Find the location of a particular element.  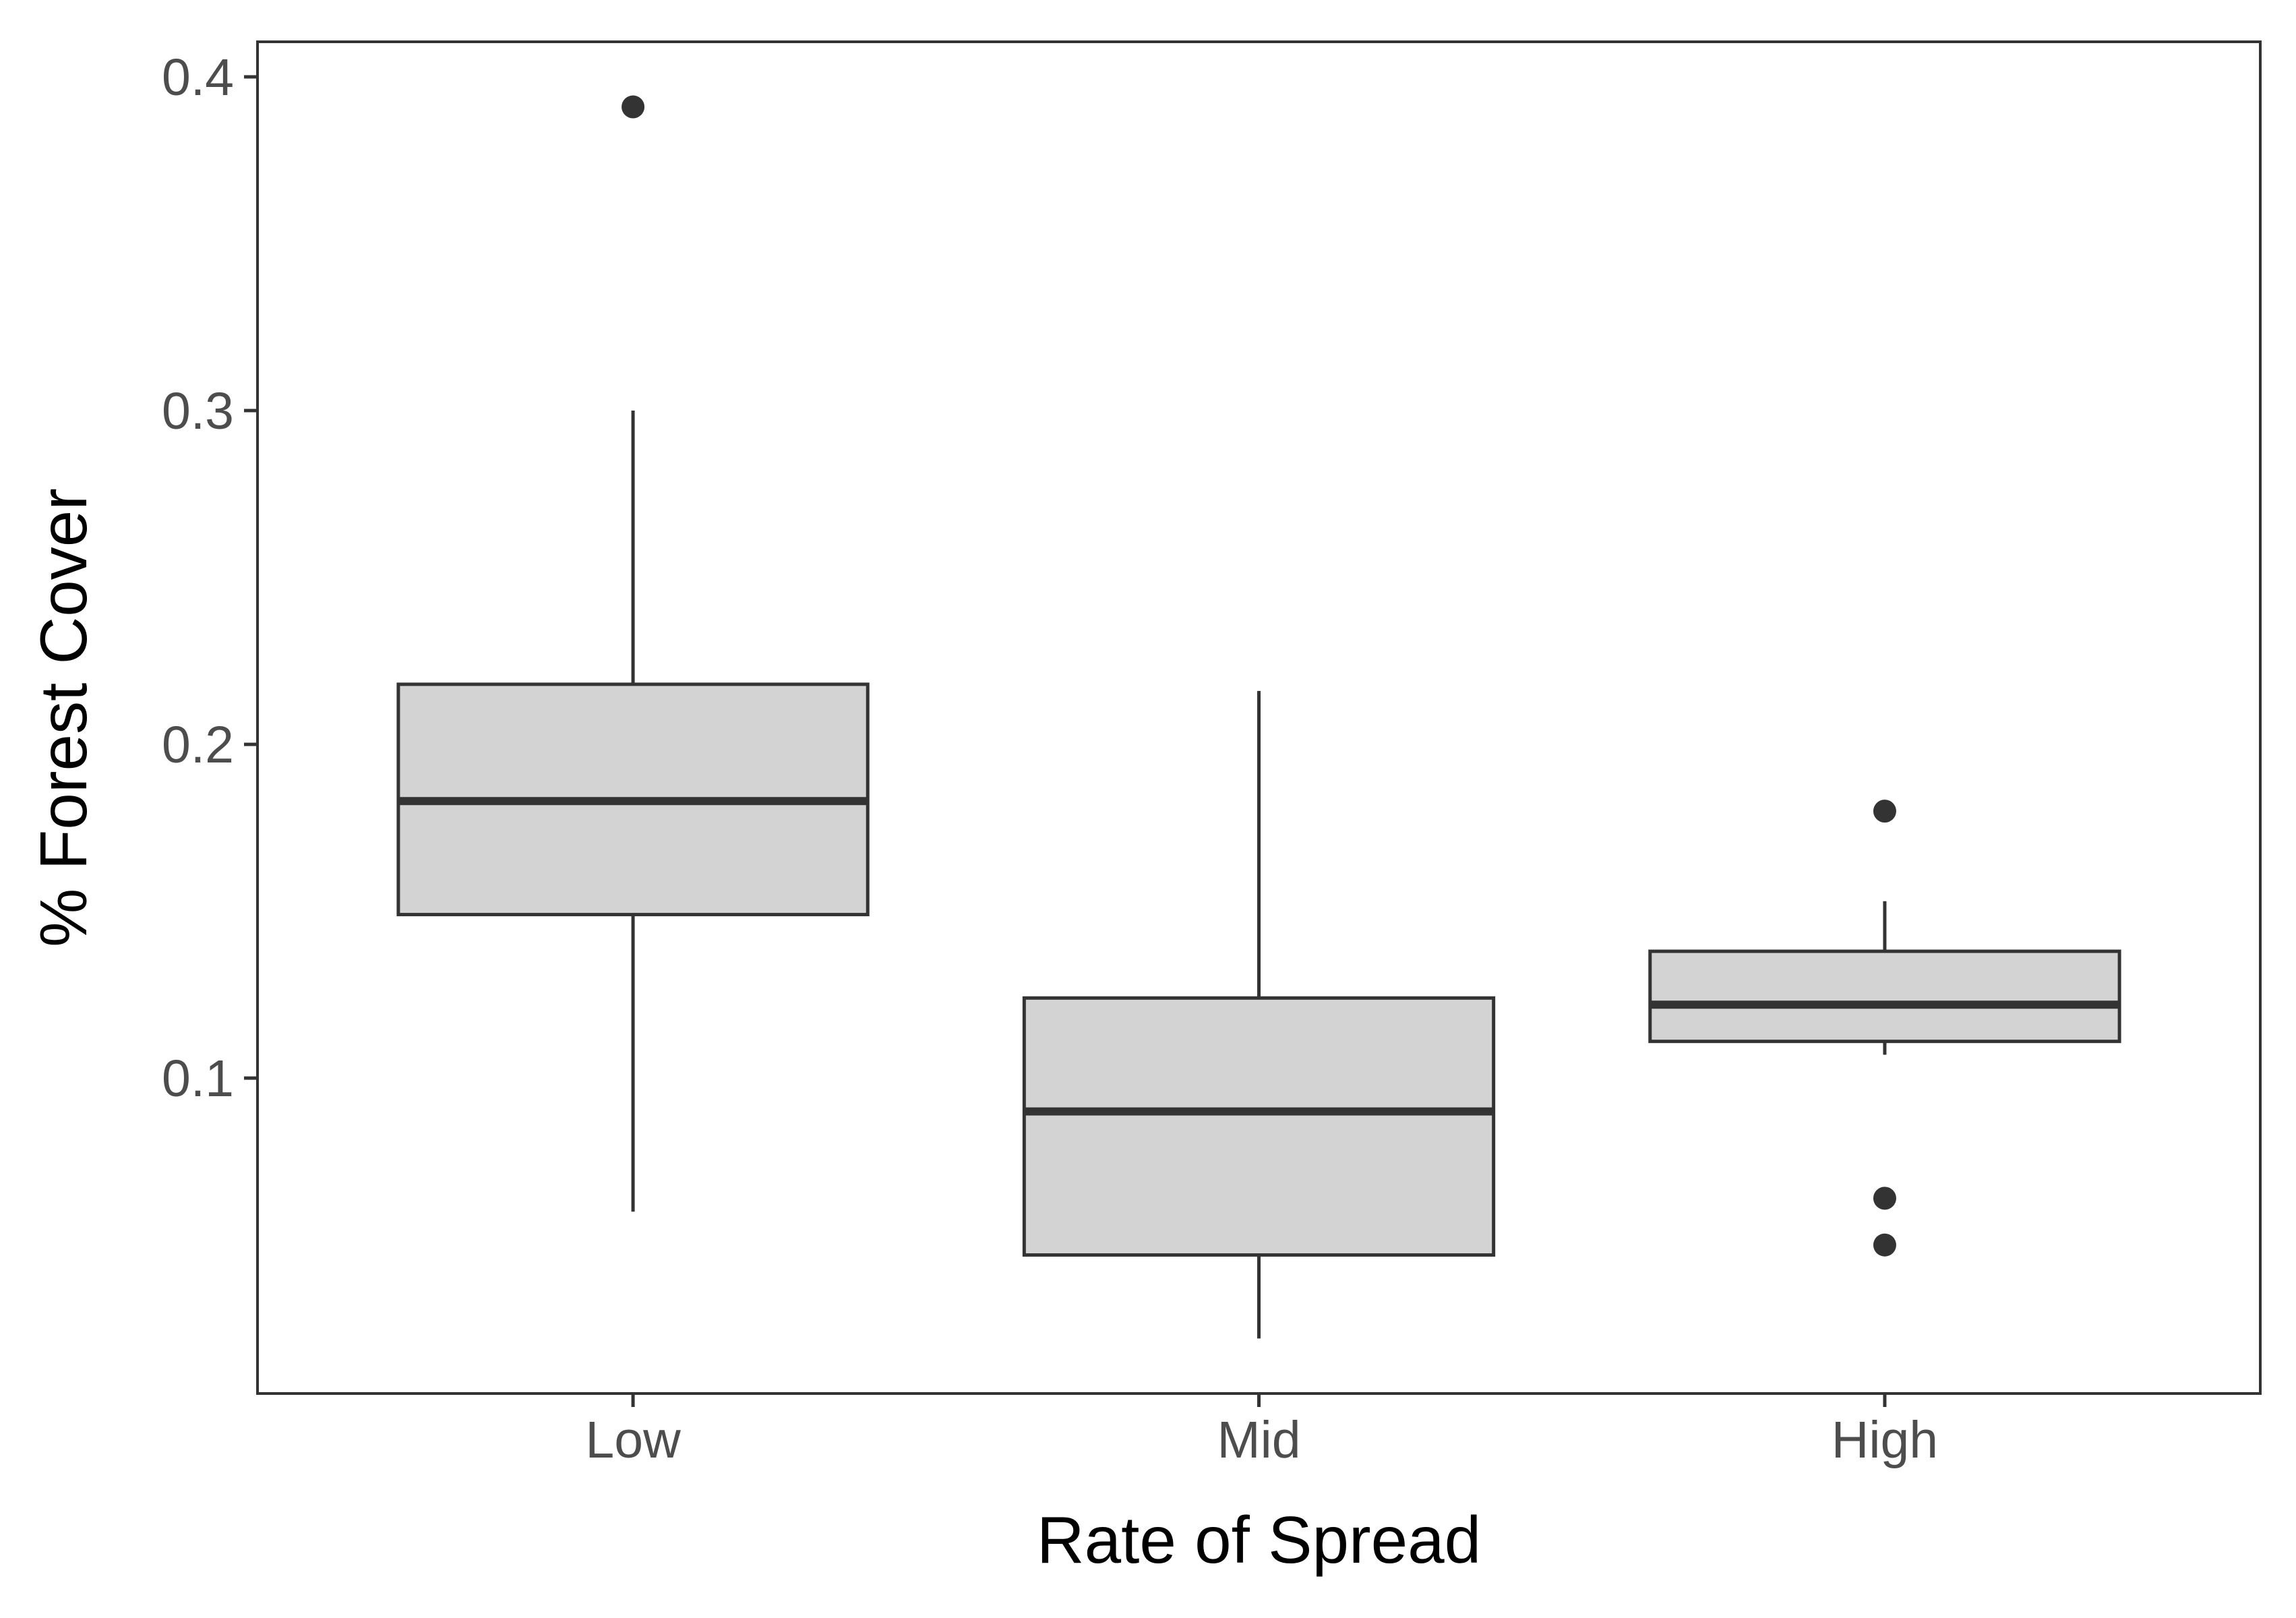

box-group-high is located at coordinates (1884, 1028).